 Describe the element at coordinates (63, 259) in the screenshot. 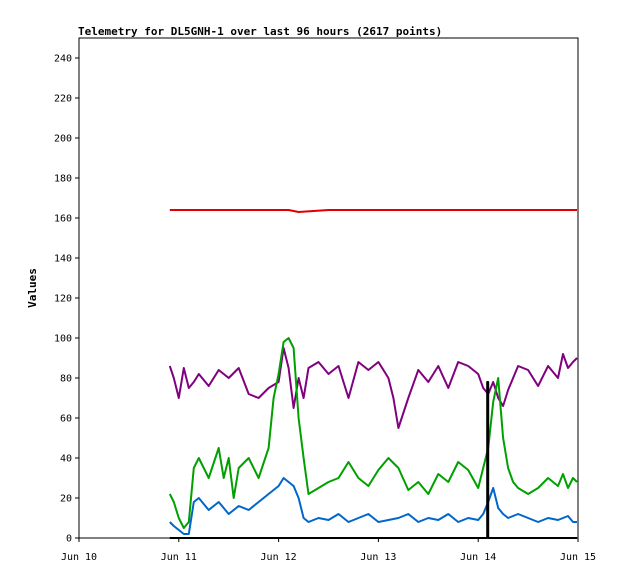

I see `y-tick-label: 140` at that location.